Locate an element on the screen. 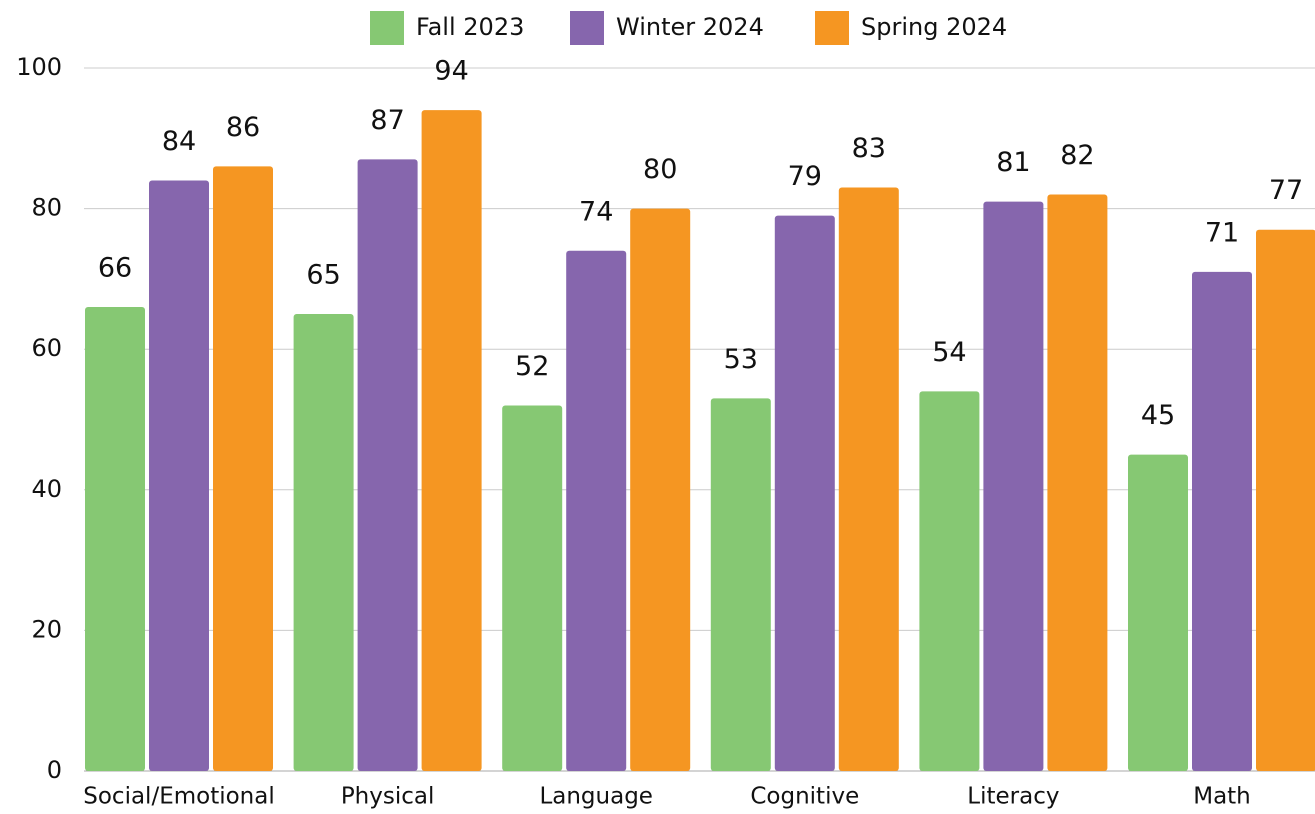 This screenshot has width=1315, height=814. y-tick-label: 60 is located at coordinates (46, 348).